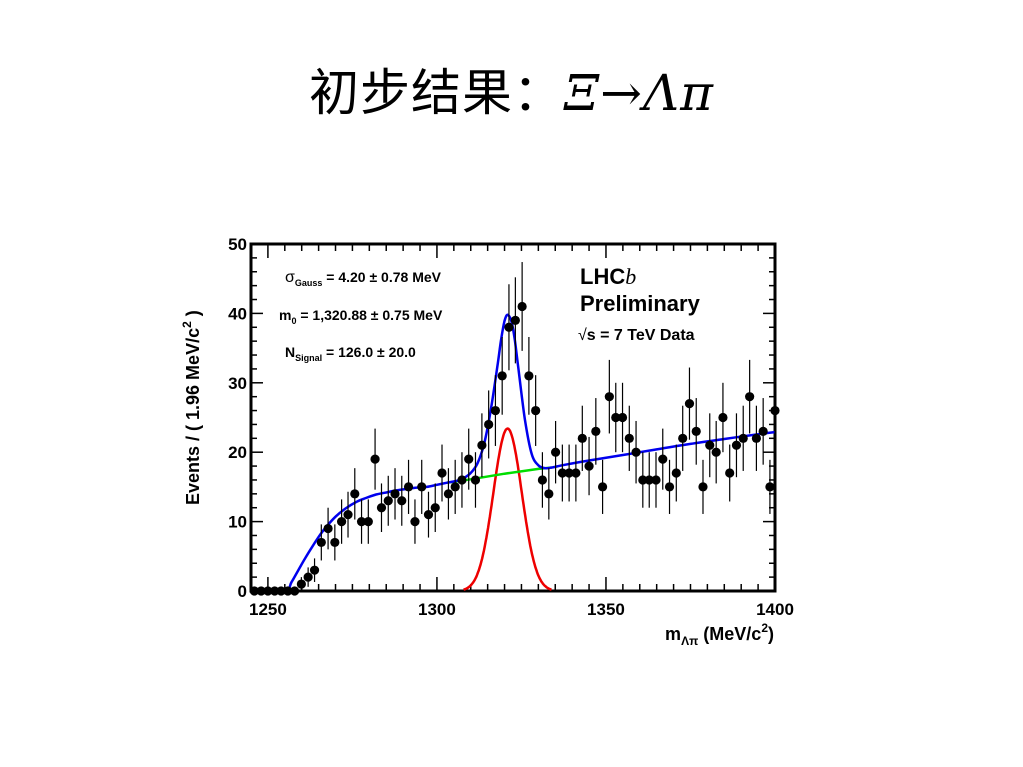 The height and width of the screenshot is (767, 1023). What do you see at coordinates (242, 591) in the screenshot?
I see `y-tick-label: 0` at bounding box center [242, 591].